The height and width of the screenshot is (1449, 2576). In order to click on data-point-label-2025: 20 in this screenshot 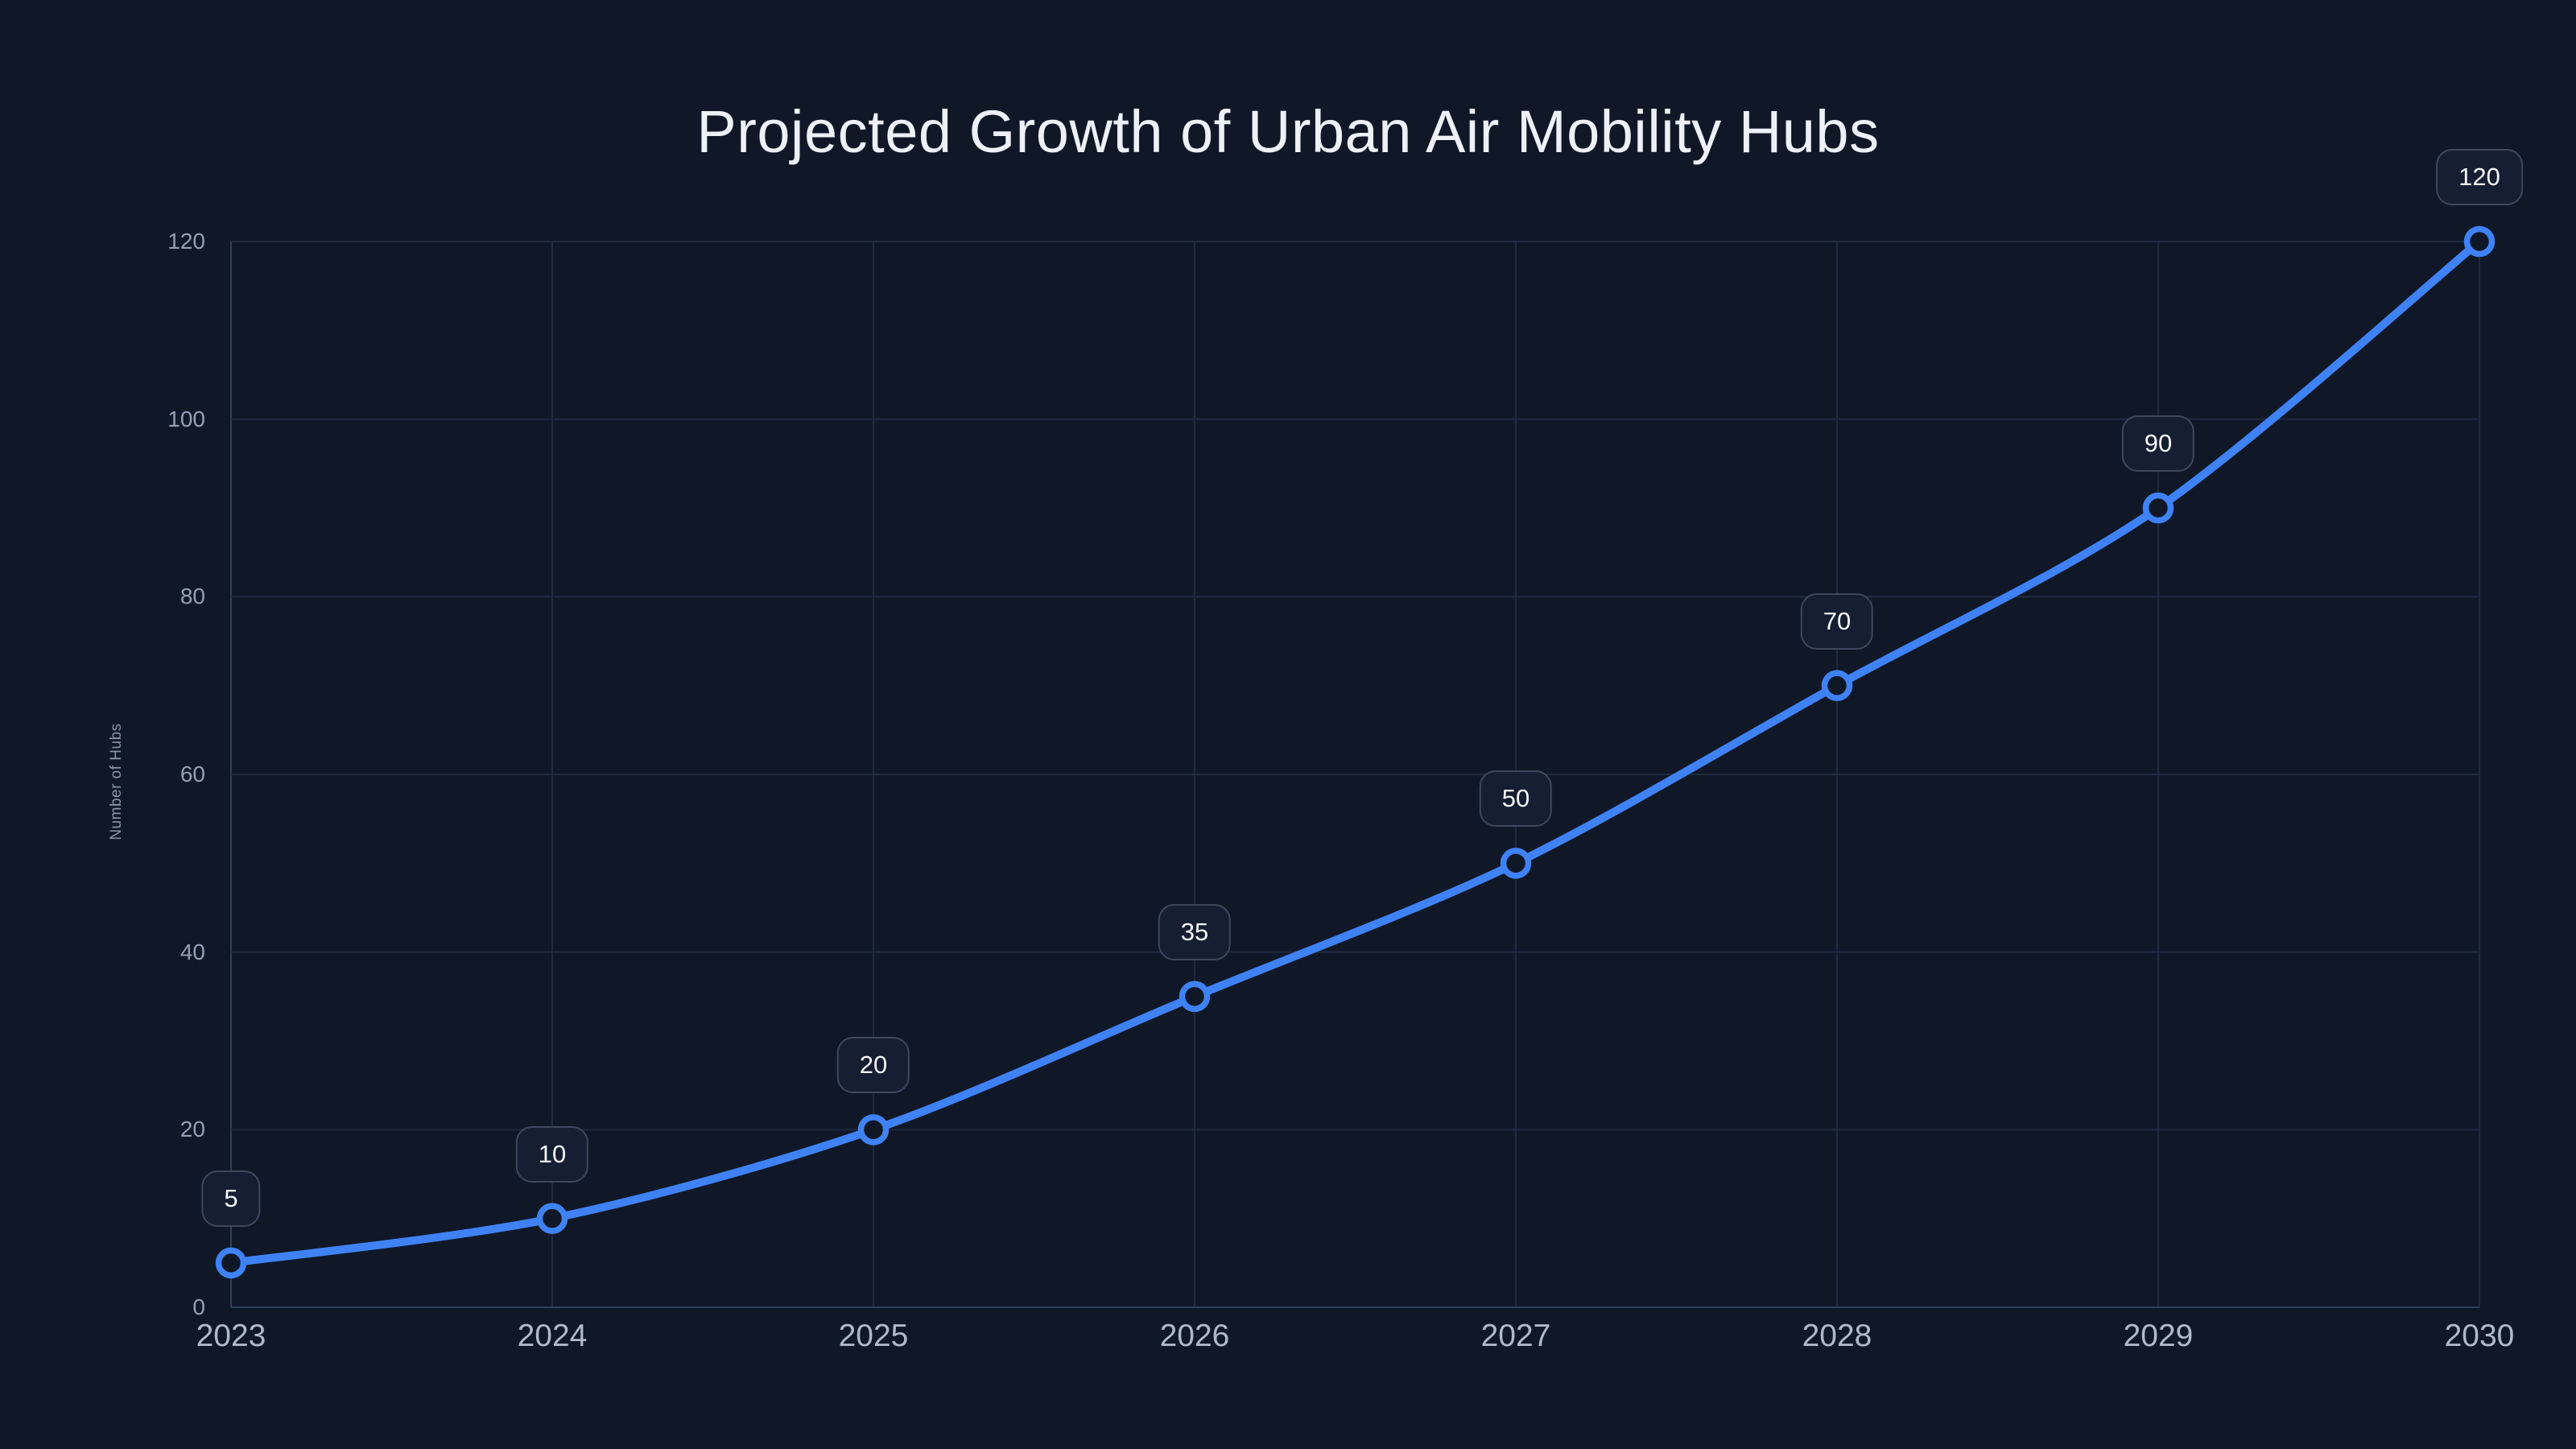, I will do `click(873, 1065)`.